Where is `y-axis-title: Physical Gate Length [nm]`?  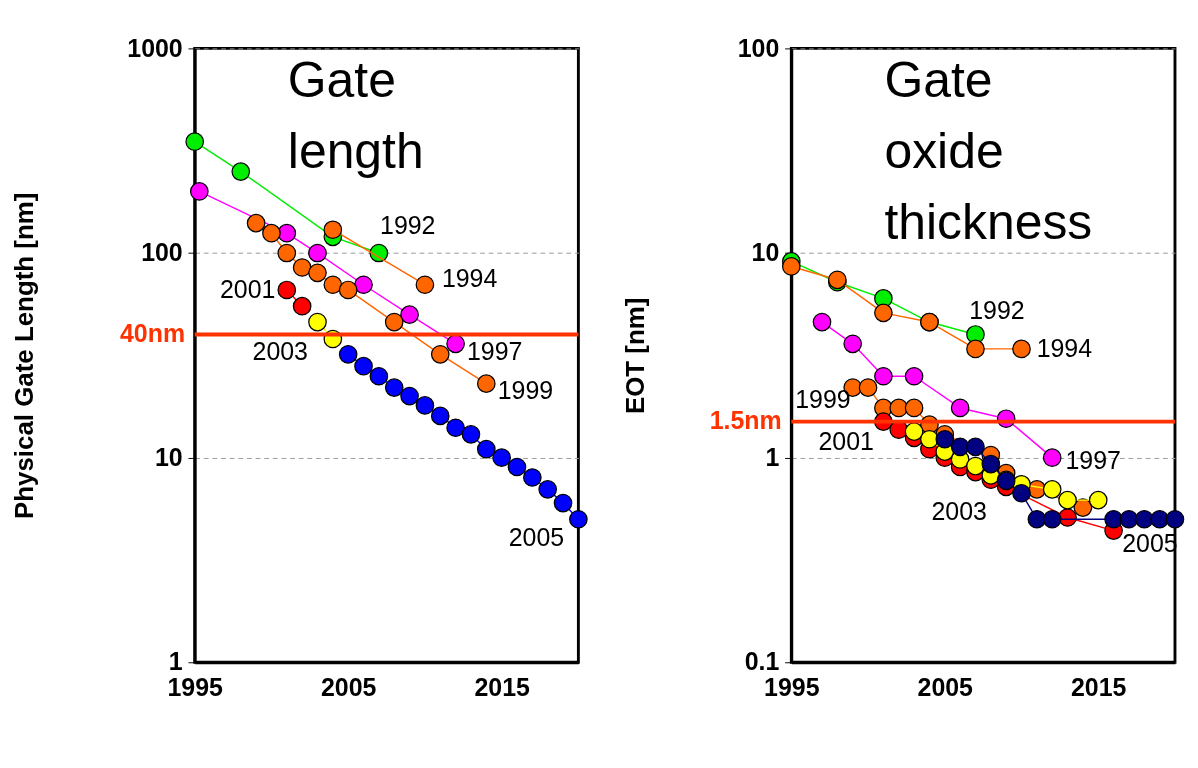 y-axis-title: Physical Gate Length [nm] is located at coordinates (24, 356).